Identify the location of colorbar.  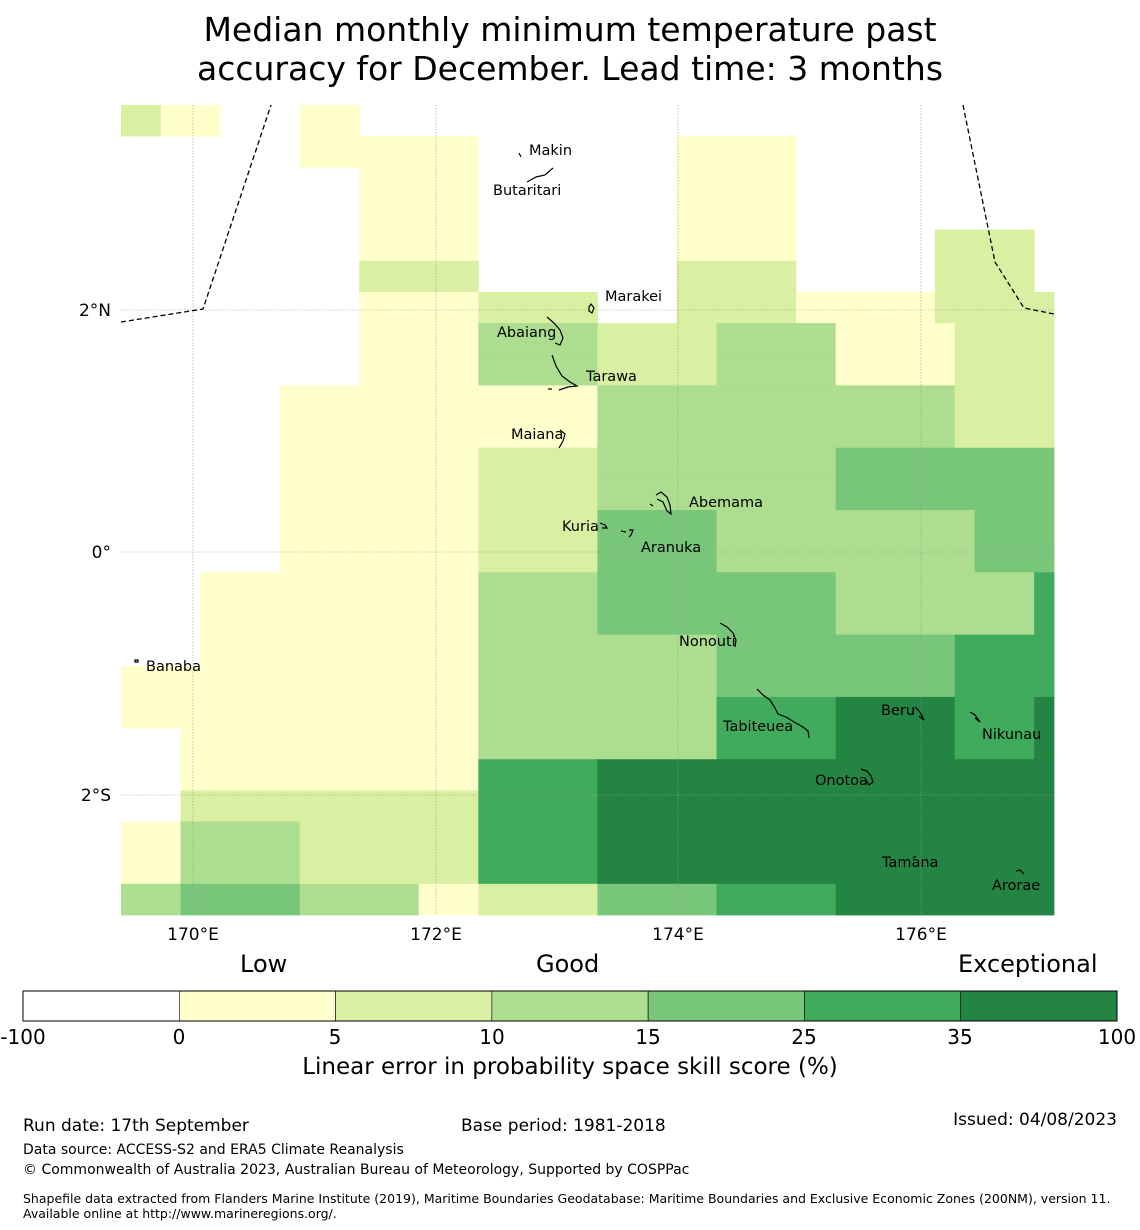
(570, 1006).